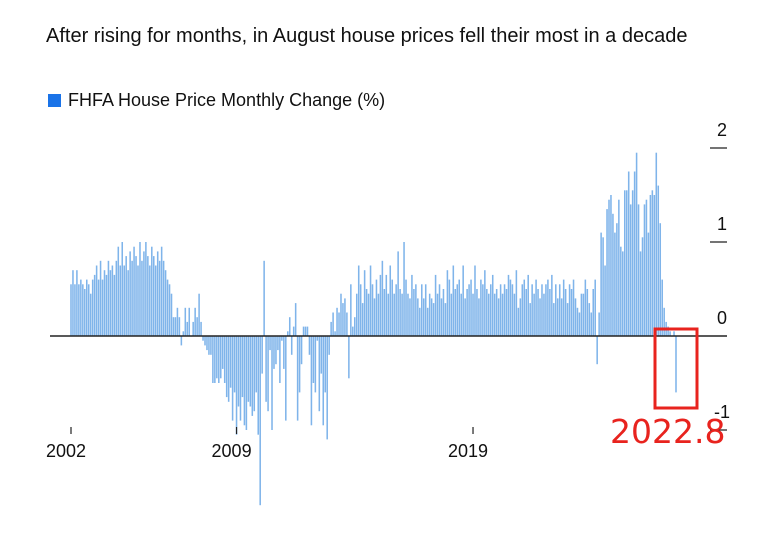 The height and width of the screenshot is (534, 771). What do you see at coordinates (227, 100) in the screenshot?
I see `legend-label: FHFA House Price Monthly Change (%)` at bounding box center [227, 100].